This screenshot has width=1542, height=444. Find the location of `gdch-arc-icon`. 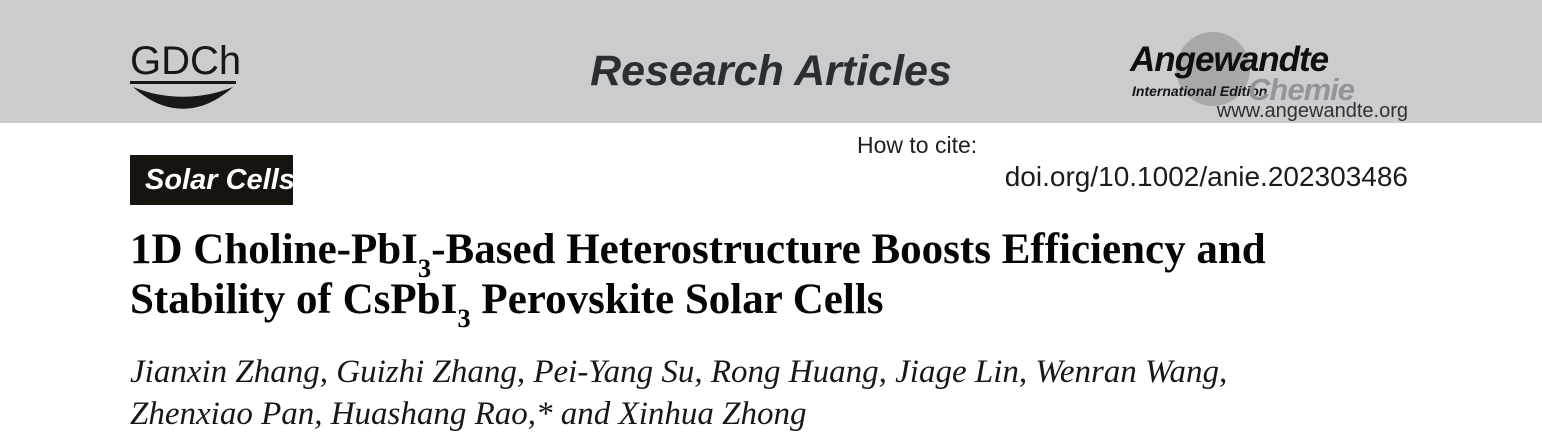

gdch-arc-icon is located at coordinates (183, 98).